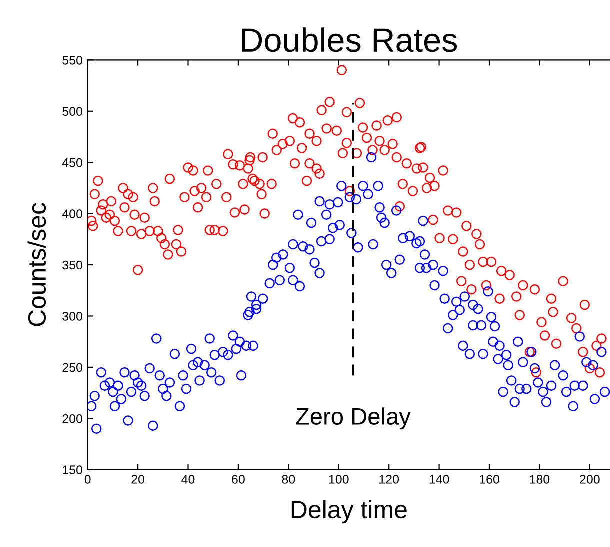  I want to click on x-axis-title: Delay time, so click(349, 512).